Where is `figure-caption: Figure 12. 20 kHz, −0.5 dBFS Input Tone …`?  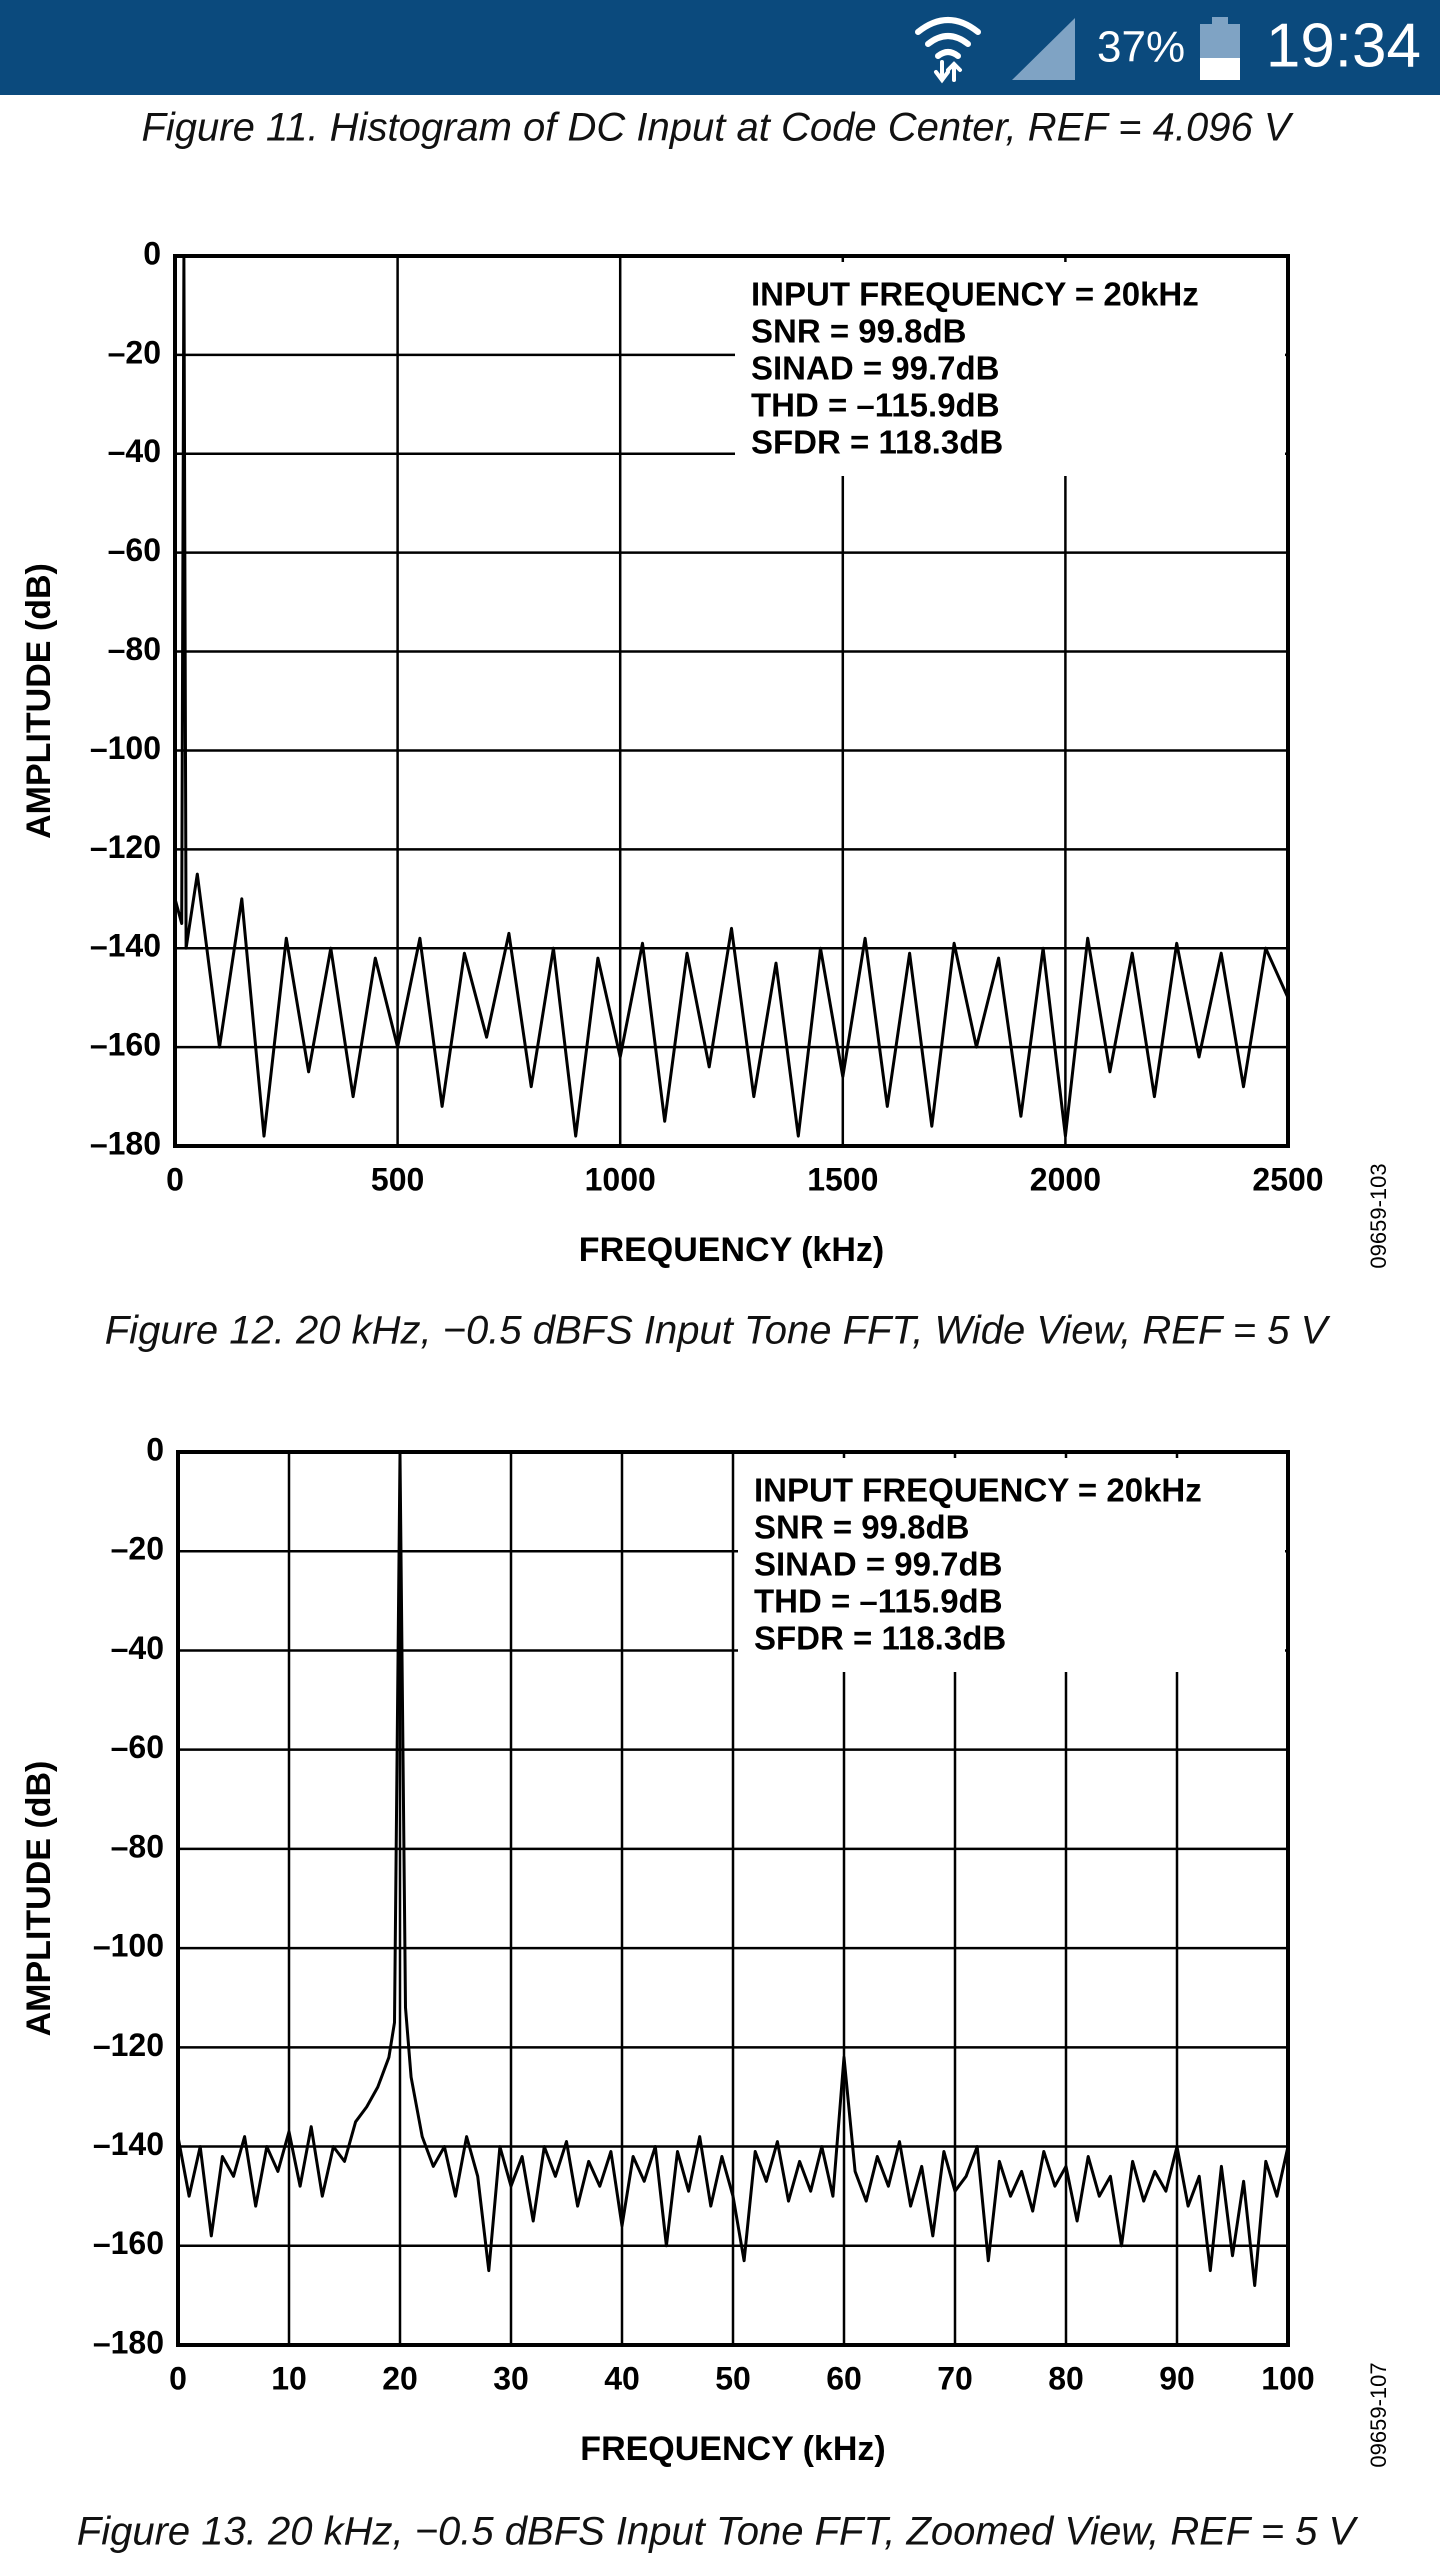 figure-caption: Figure 12. 20 kHz, −0.5 dBFS Input Tone … is located at coordinates (718, 1331).